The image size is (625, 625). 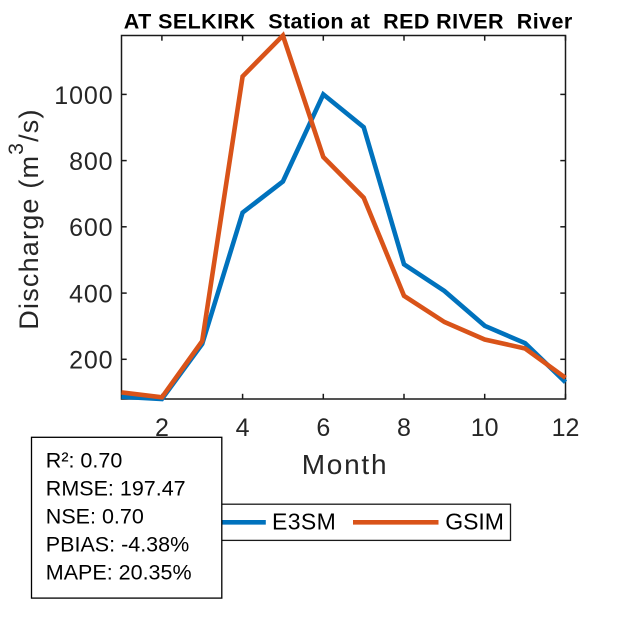 I want to click on svg-text: NSE: 0.70, so click(x=95, y=516).